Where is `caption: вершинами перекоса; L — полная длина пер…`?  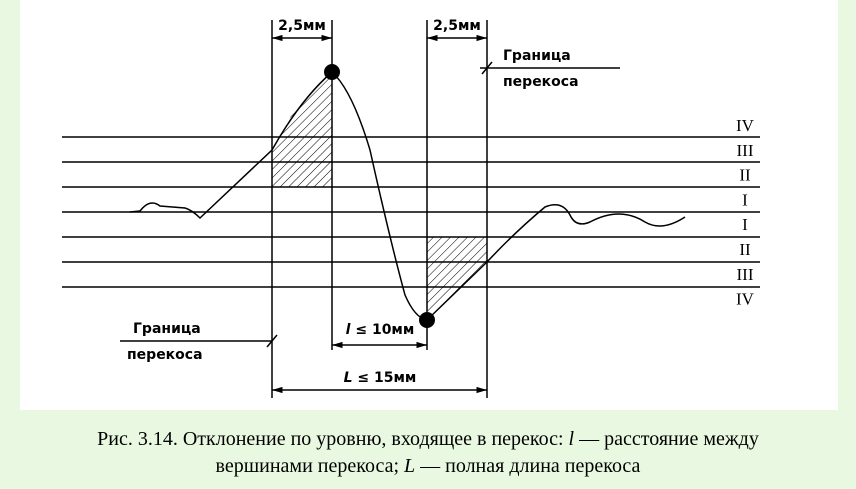 caption: вершинами перекоса; L — полная длина пер… is located at coordinates (428, 466).